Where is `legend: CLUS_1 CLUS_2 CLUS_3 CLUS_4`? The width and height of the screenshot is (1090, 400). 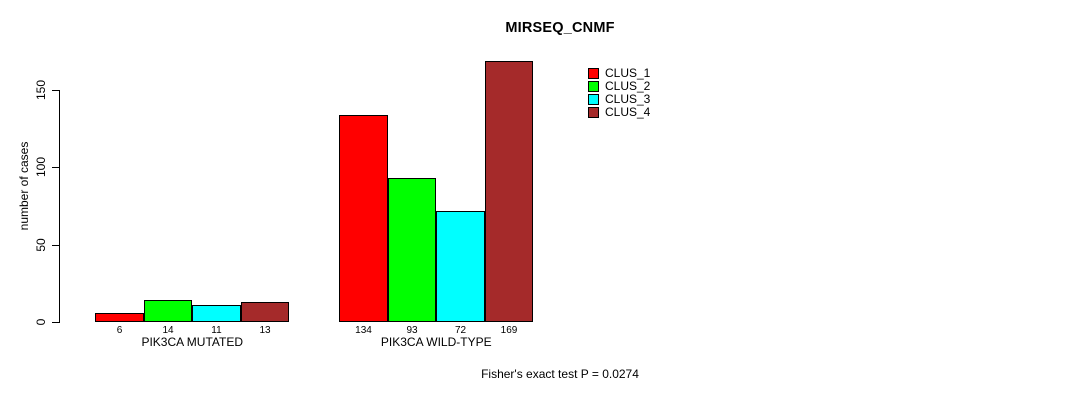
legend: CLUS_1 CLUS_2 CLUS_3 CLUS_4 is located at coordinates (619, 93).